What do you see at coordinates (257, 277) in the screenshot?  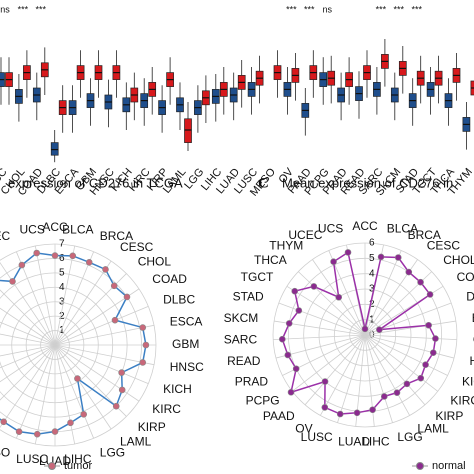 I see `category-label: TGCT` at bounding box center [257, 277].